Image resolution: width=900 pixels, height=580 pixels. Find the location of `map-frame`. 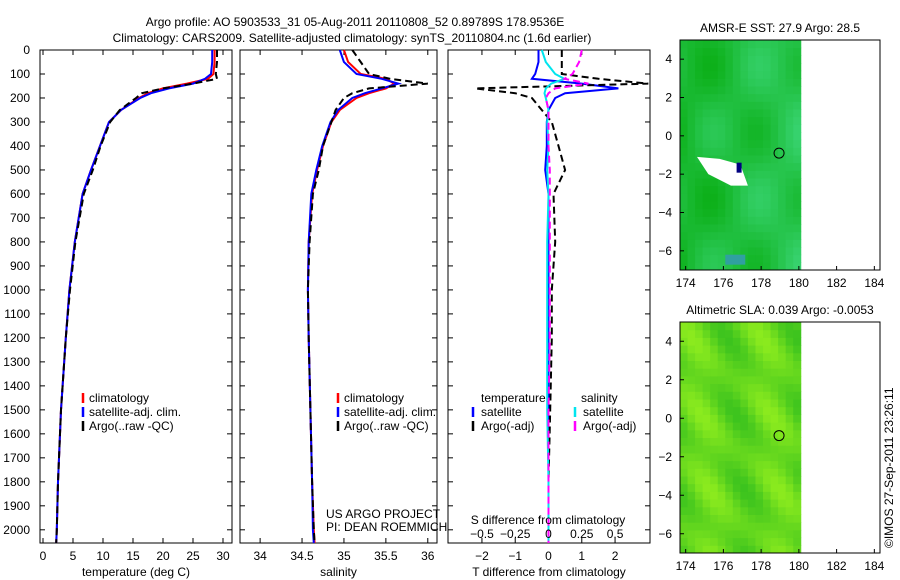

map-frame is located at coordinates (780, 155).